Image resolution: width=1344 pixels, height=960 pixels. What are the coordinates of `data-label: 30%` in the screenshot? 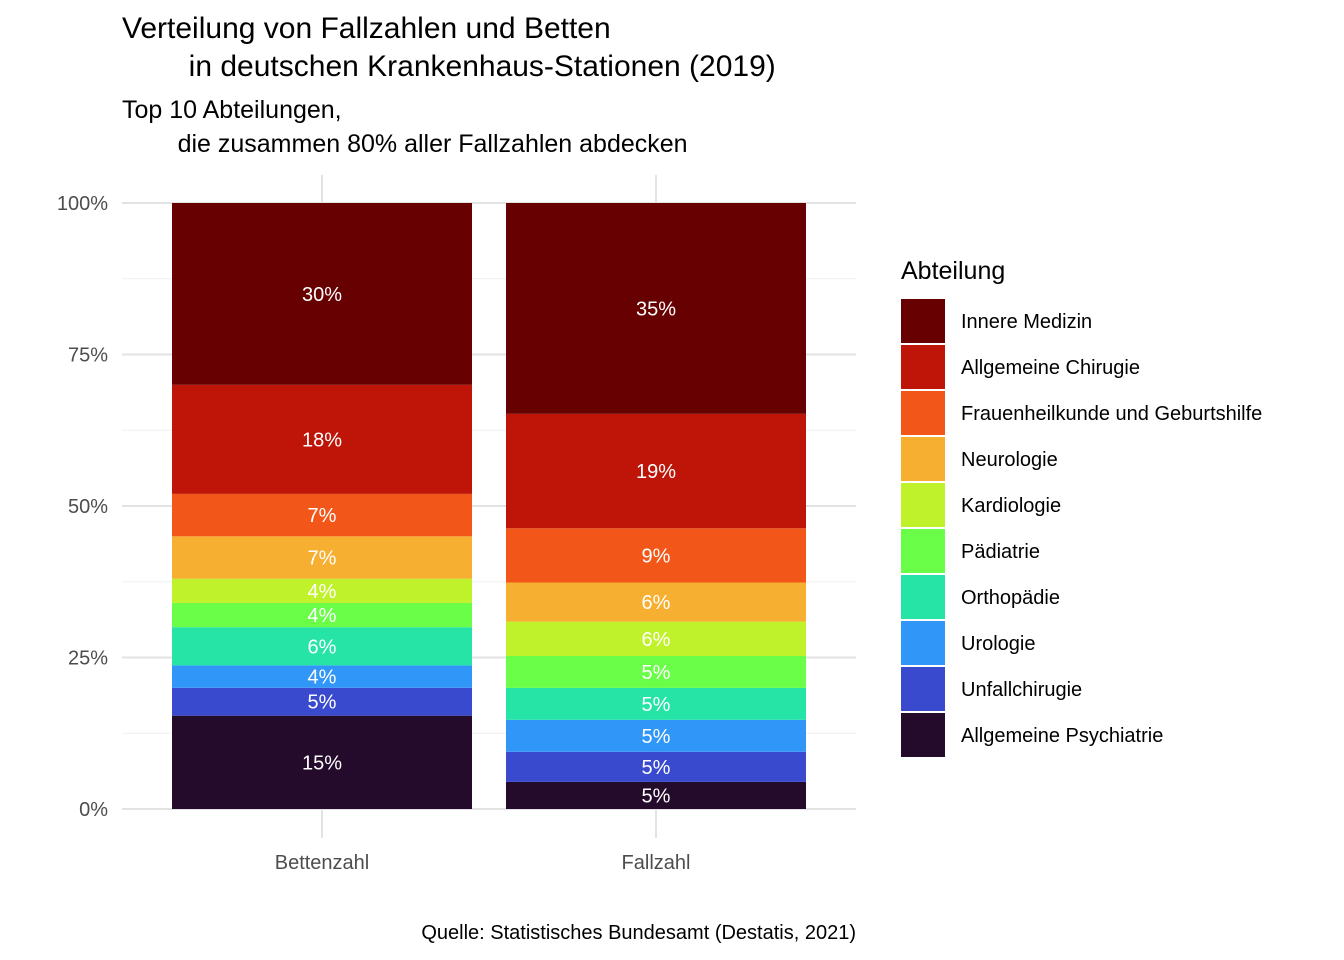 It's located at (322, 295).